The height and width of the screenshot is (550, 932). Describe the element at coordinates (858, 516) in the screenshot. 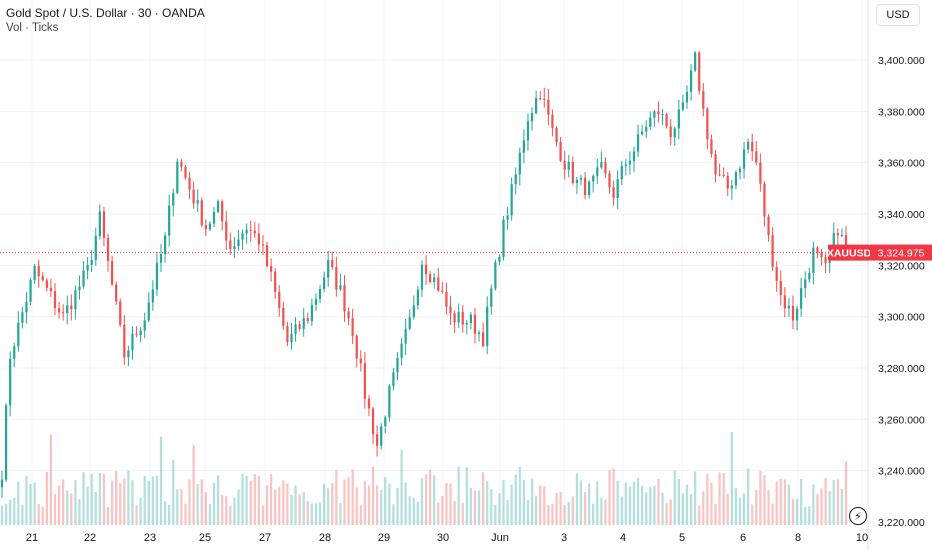

I see `lightning-icon: ⚡` at that location.